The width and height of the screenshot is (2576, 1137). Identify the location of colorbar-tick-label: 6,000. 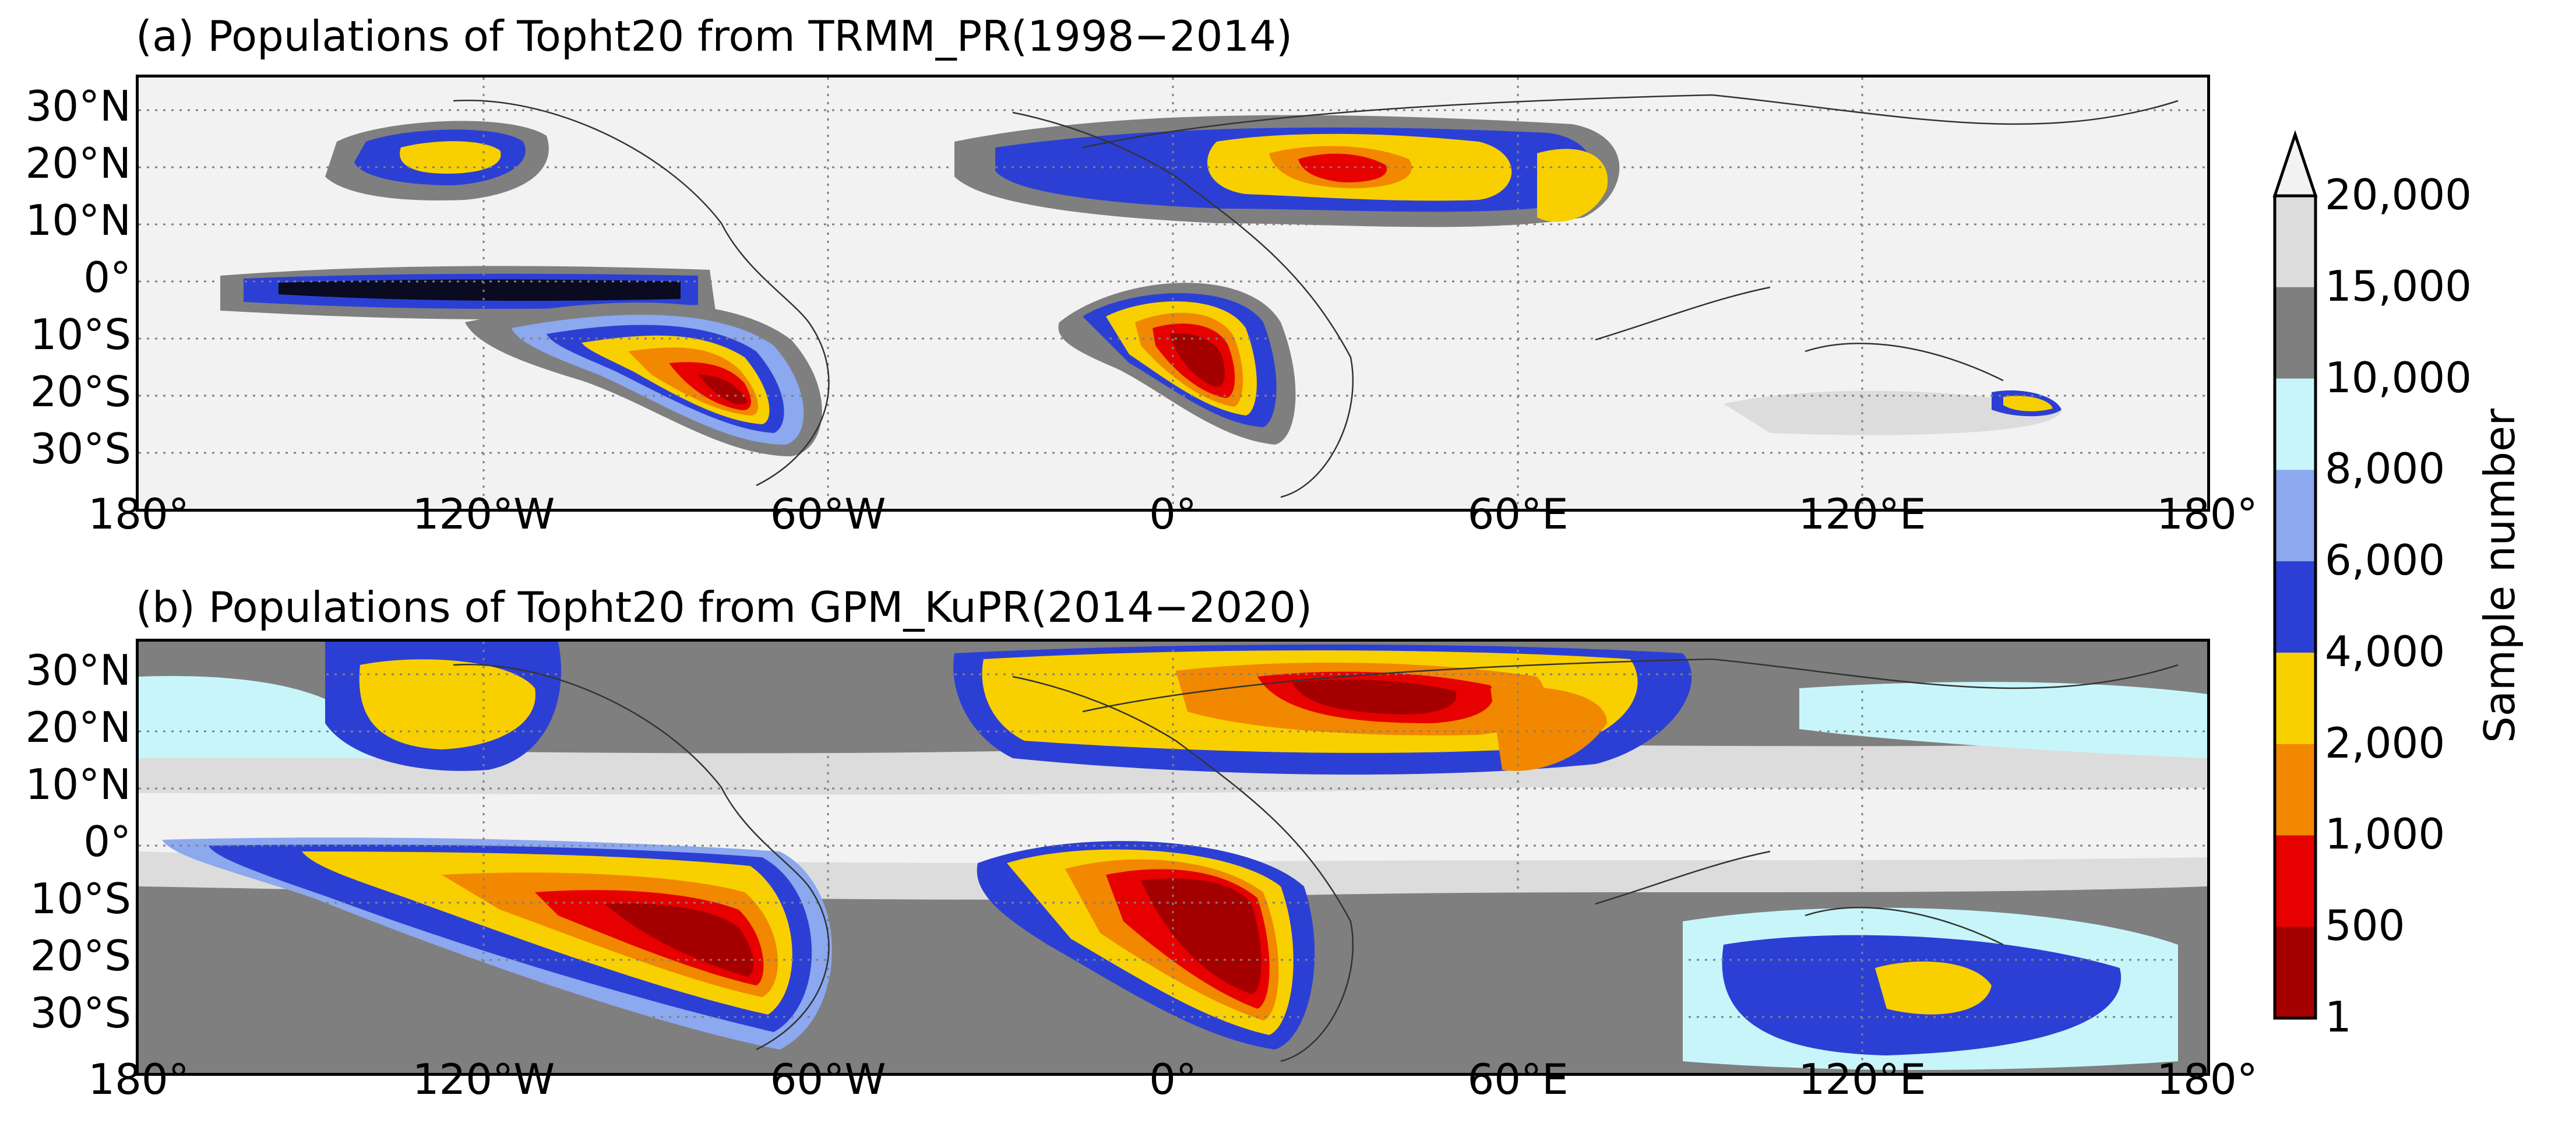
(2385, 561).